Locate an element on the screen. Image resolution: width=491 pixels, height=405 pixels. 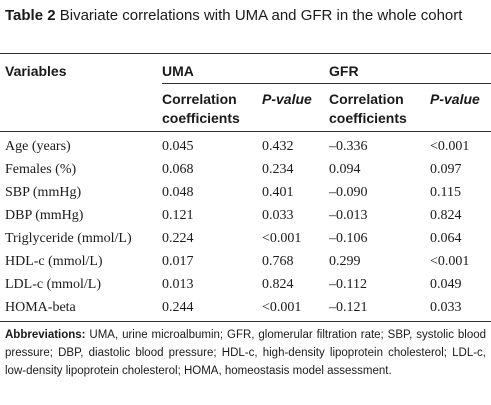
row-gfr-correlation: –0.112 is located at coordinates (348, 284).